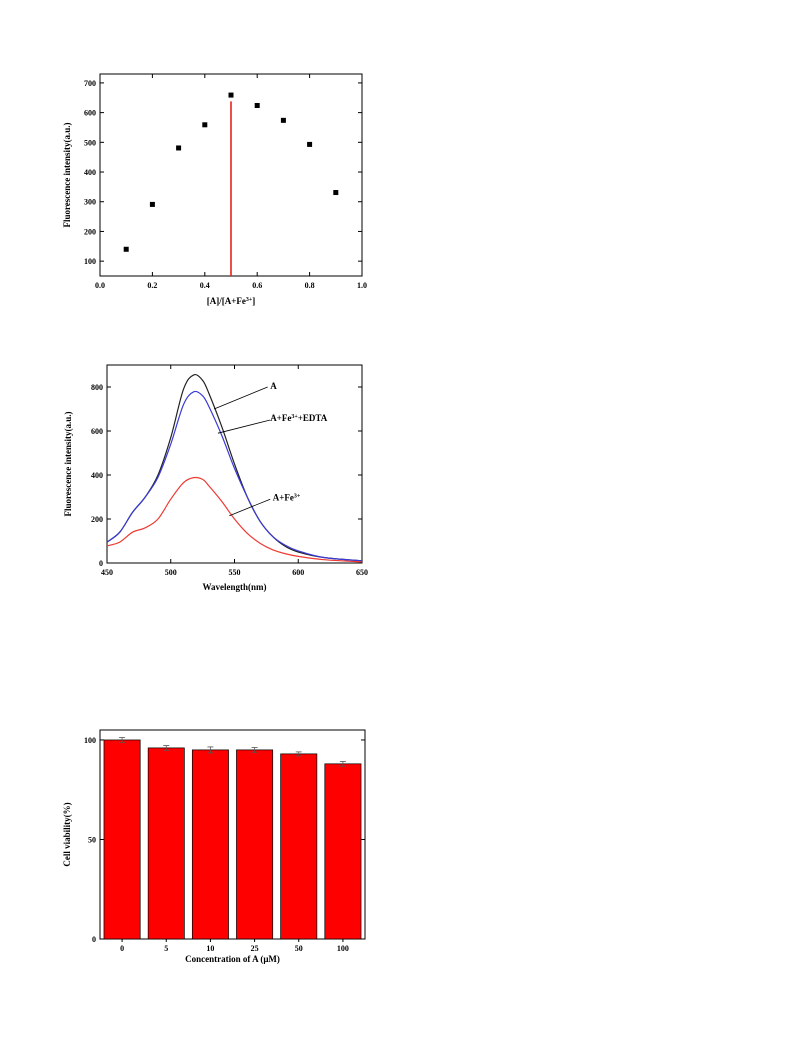  Describe the element at coordinates (298, 572) in the screenshot. I see `x-tick-label: 600` at that location.